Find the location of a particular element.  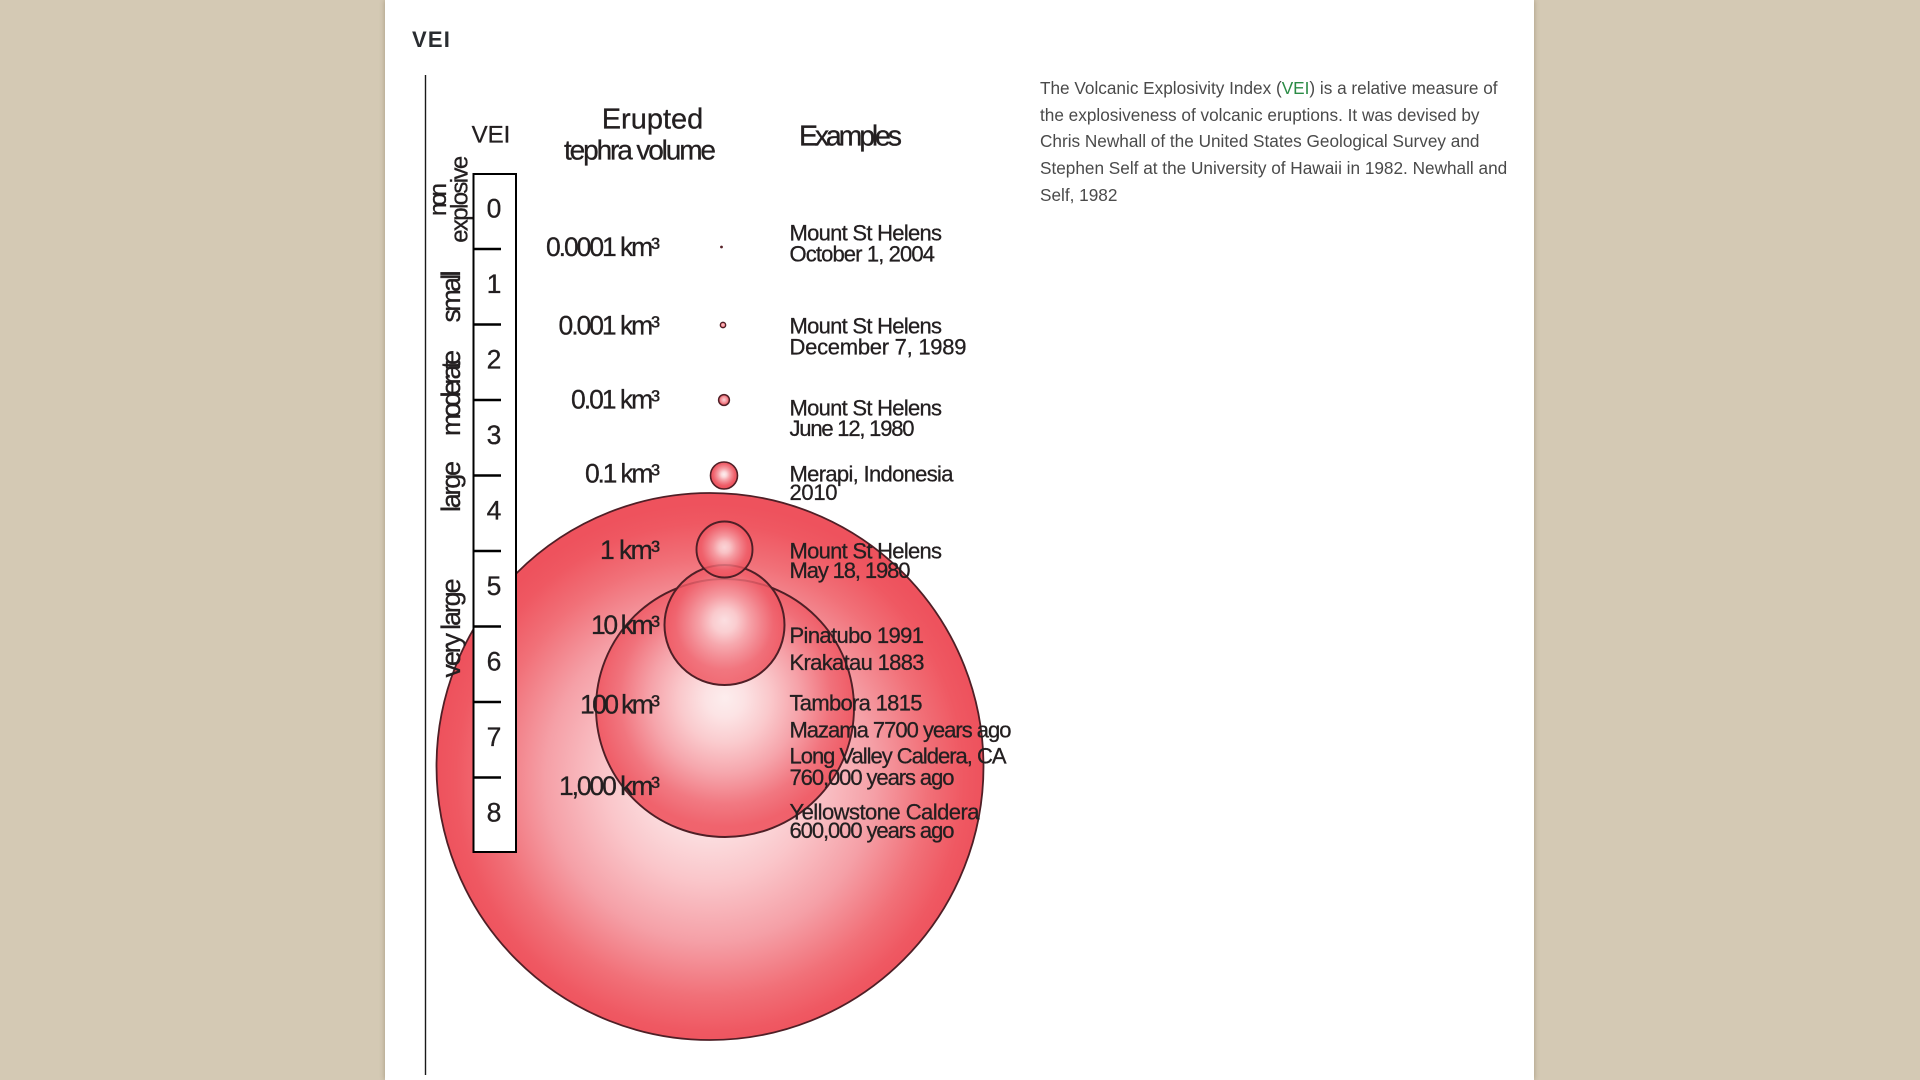

svg-text: June 12, 1980 is located at coordinates (852, 428).